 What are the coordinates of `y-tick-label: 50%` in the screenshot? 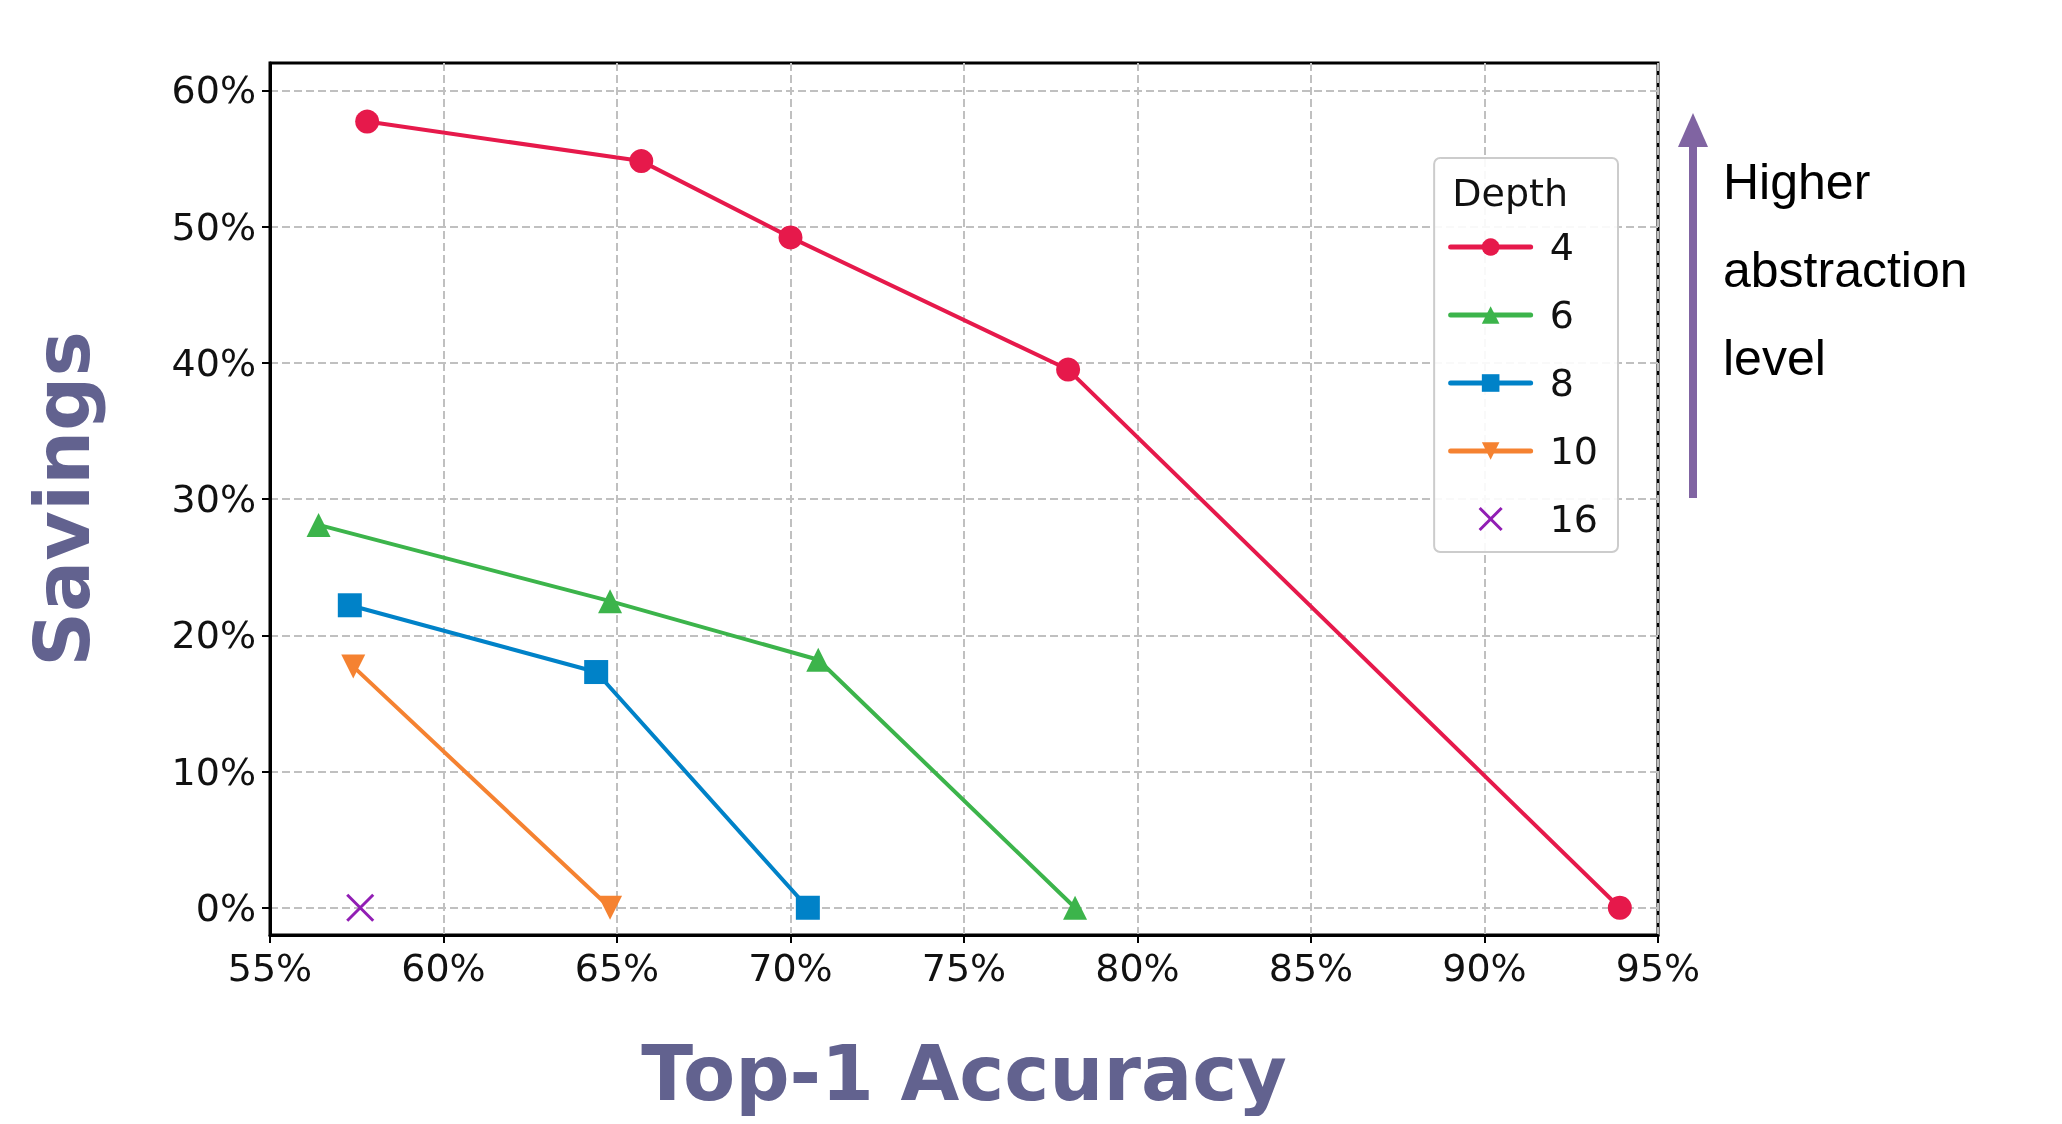 It's located at (213, 226).